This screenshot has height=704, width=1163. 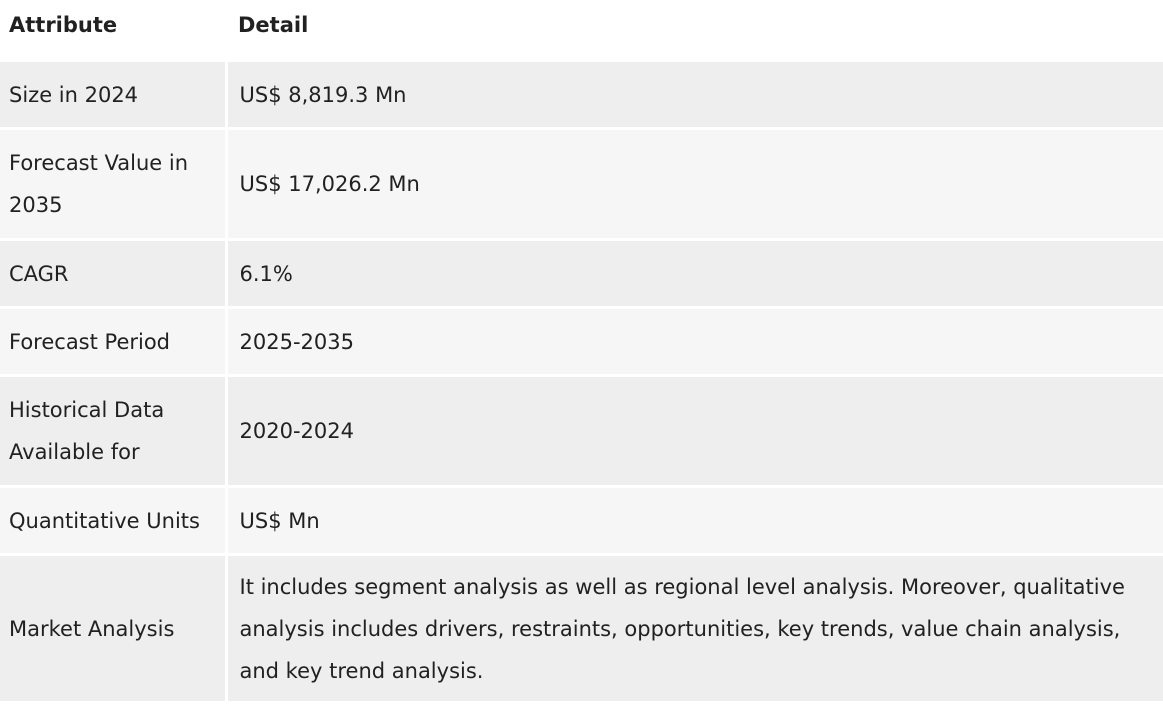 I want to click on table-header-row: Attribute Detail, so click(x=581, y=31).